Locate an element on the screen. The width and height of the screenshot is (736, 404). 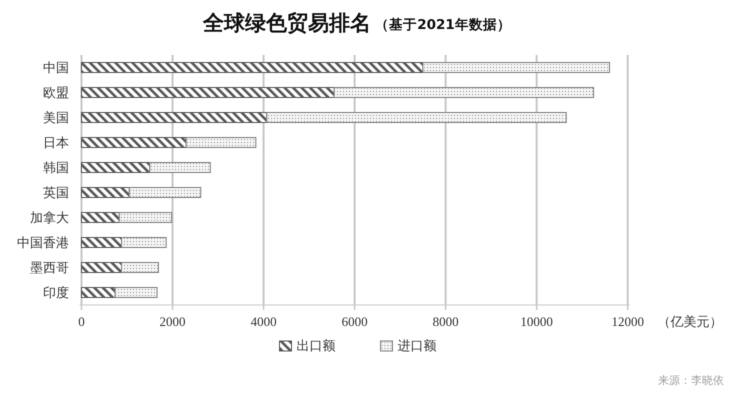
x-tick-label: 0 is located at coordinates (81, 321).